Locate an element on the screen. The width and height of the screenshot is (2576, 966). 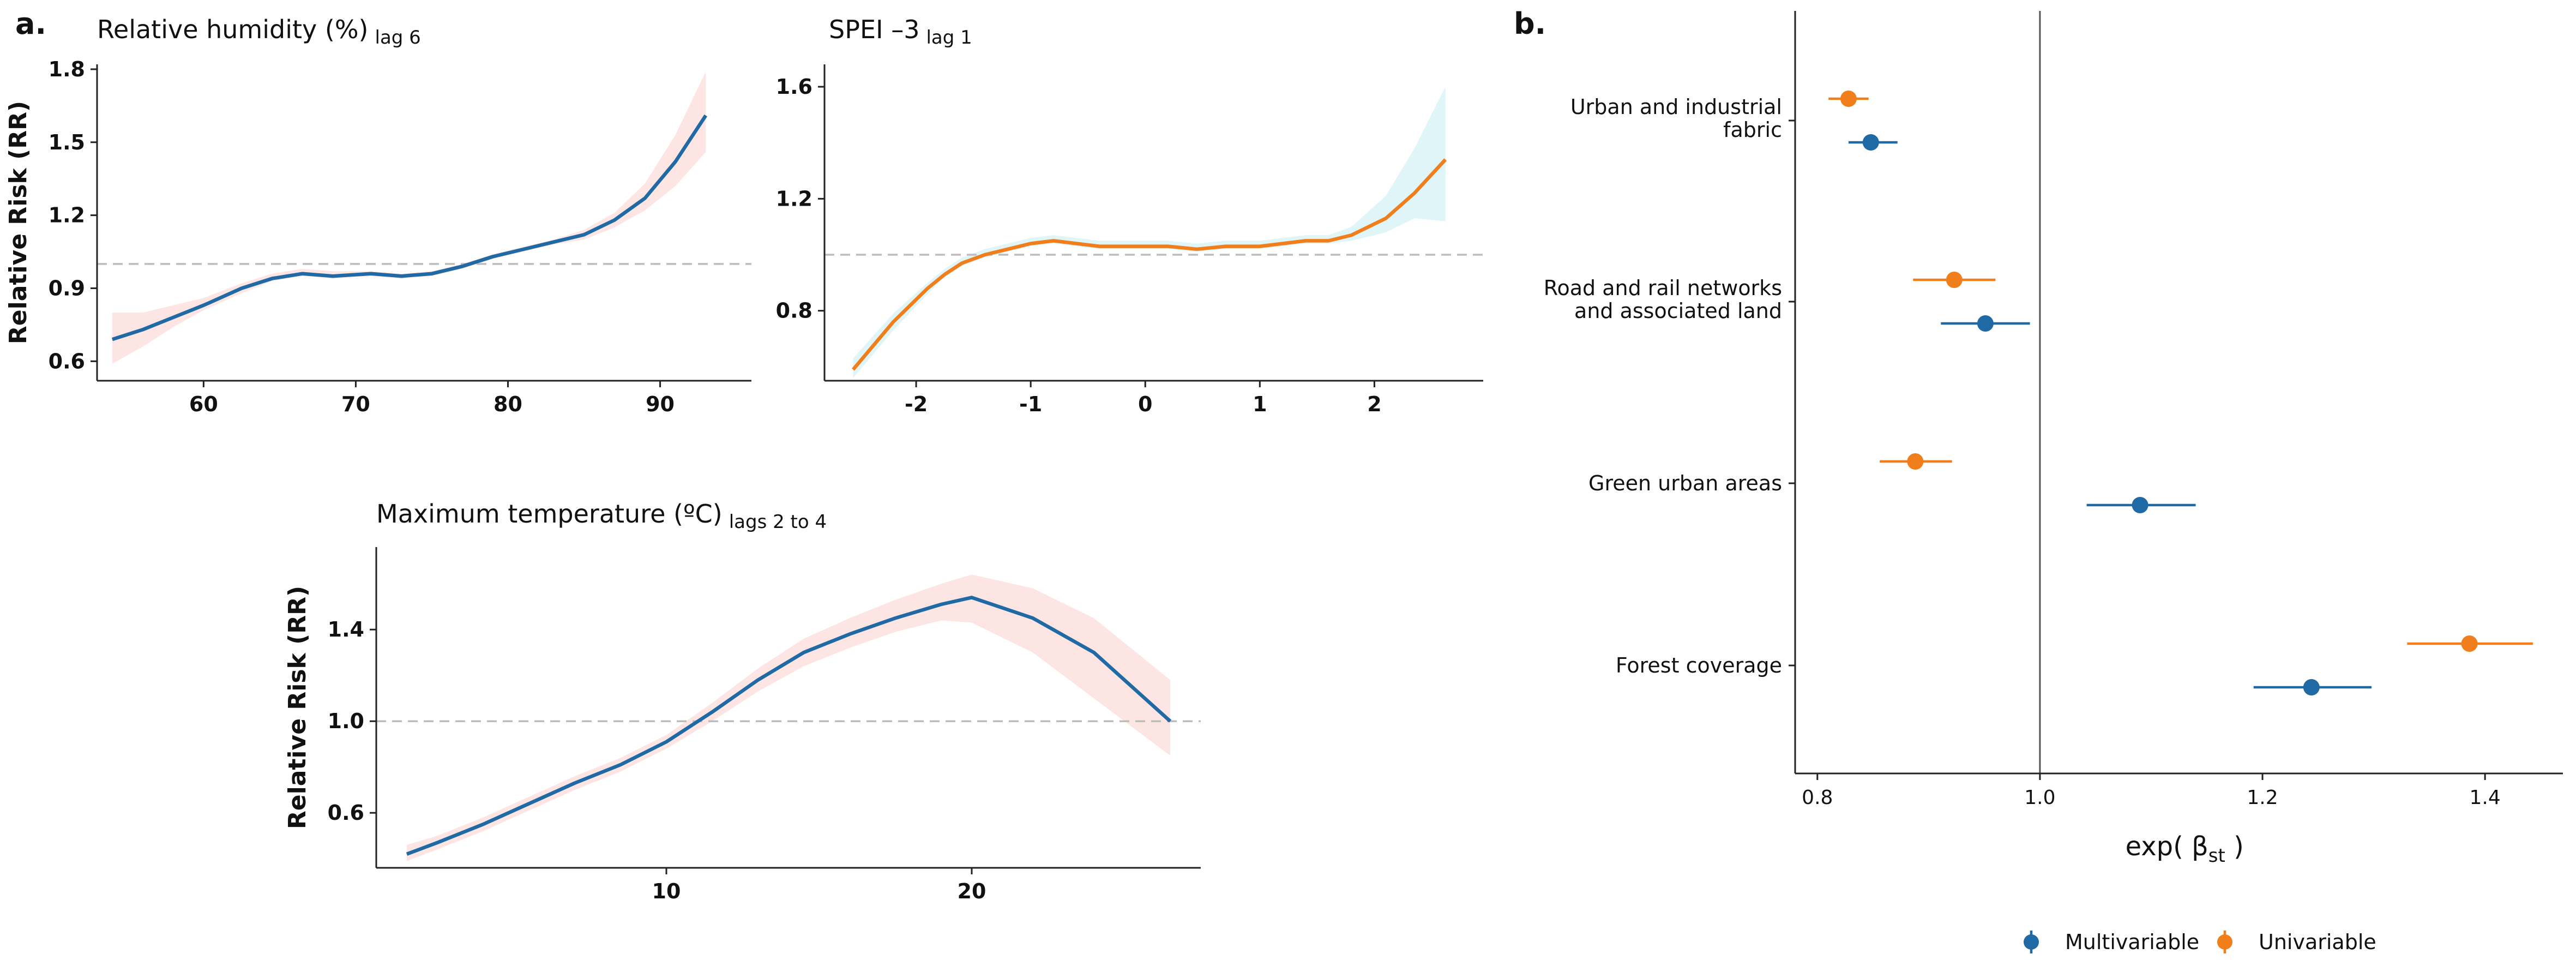
humidity-y-tick-label: 0.6 is located at coordinates (67, 361).